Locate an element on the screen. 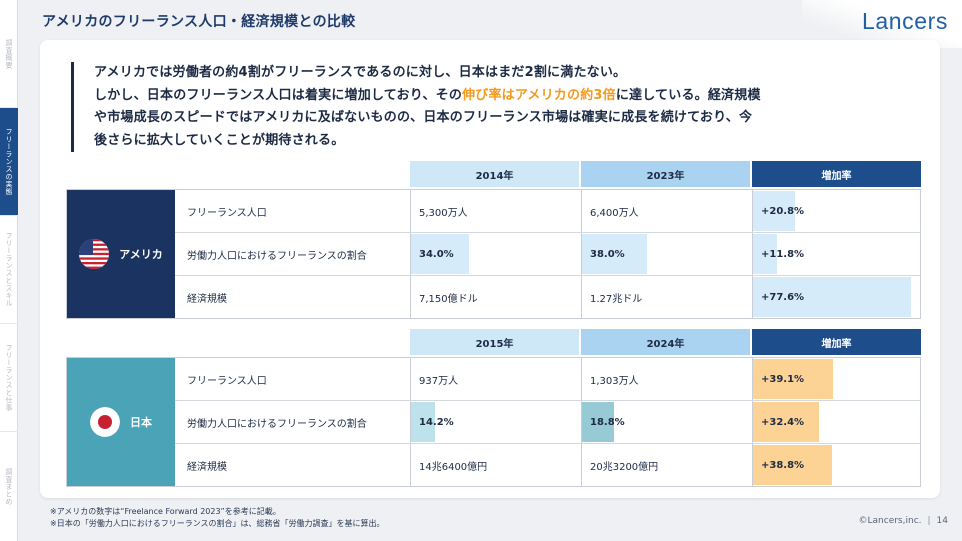  page-title: アメリカのフリーランス人口・経済規模との比較 is located at coordinates (199, 22).